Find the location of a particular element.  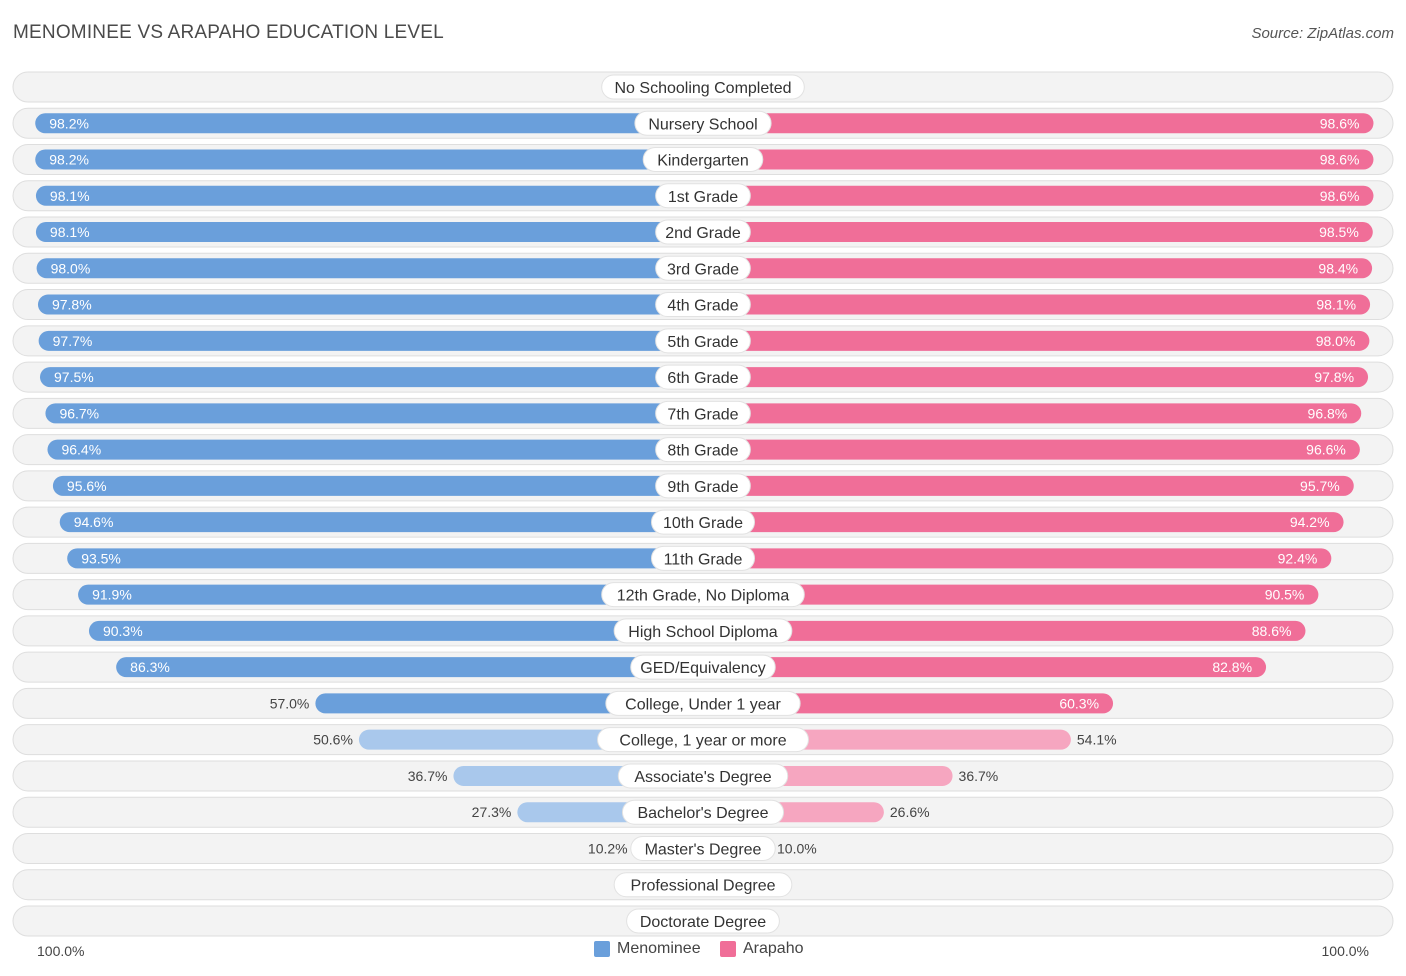

value-label-menominee: 97.7% is located at coordinates (73, 341).